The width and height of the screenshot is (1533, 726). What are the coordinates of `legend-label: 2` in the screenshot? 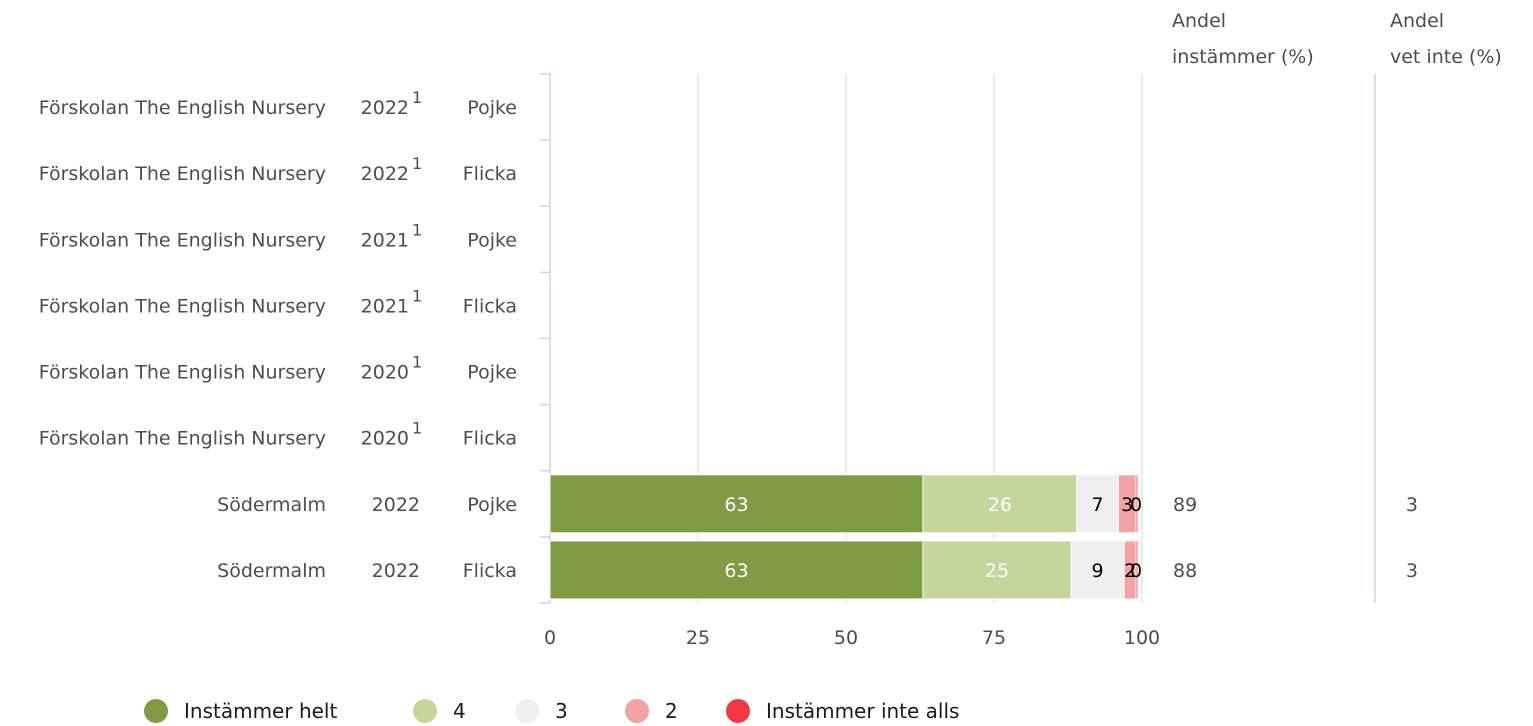 It's located at (671, 711).